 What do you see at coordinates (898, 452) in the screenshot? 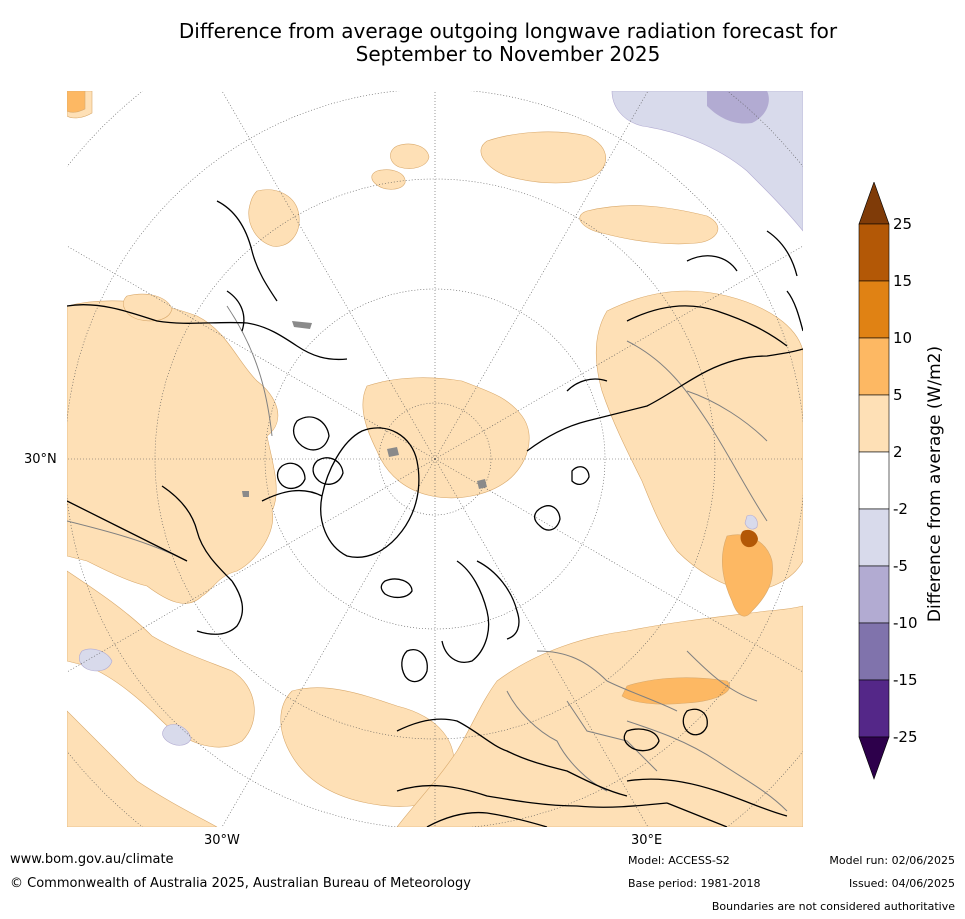
I see `colorbar-tick-2: 2` at bounding box center [898, 452].